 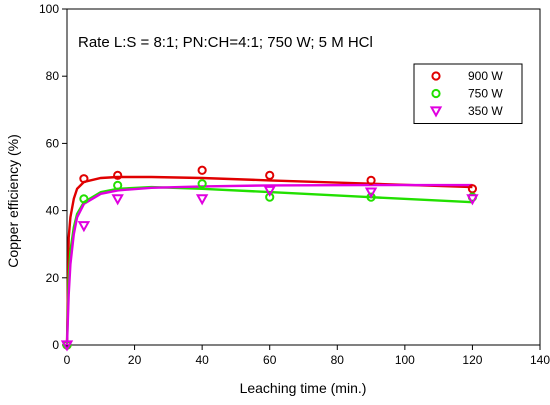 I want to click on y-axis-title: Copper efficiency (%), so click(x=13, y=201).